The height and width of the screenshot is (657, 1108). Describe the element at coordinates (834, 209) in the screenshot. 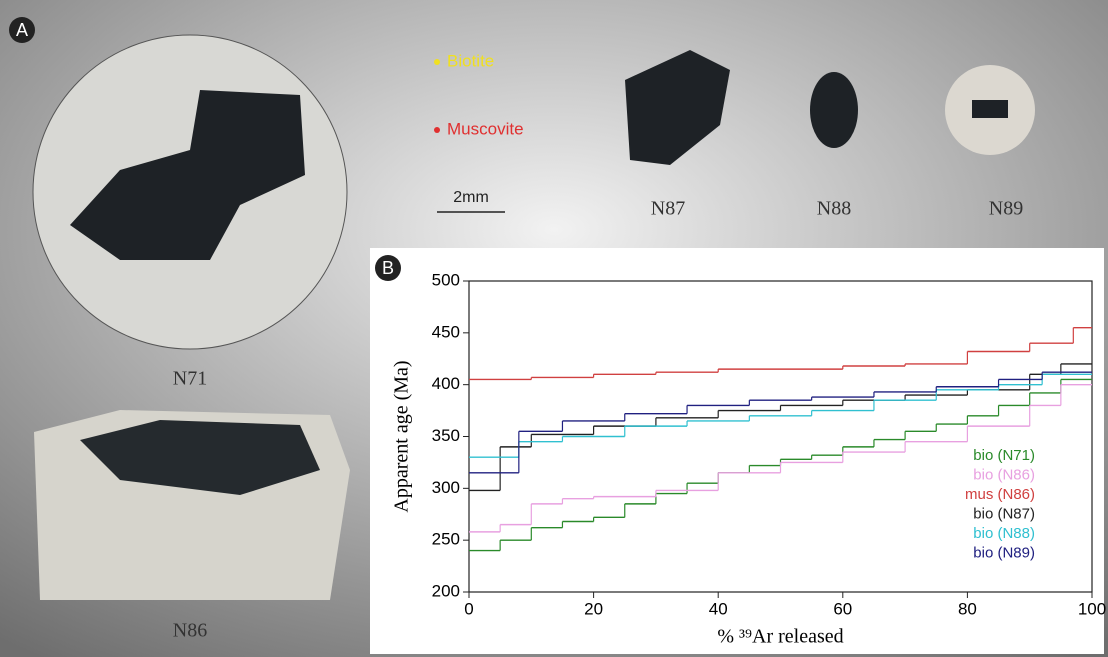

I see `sample-label: N88` at that location.